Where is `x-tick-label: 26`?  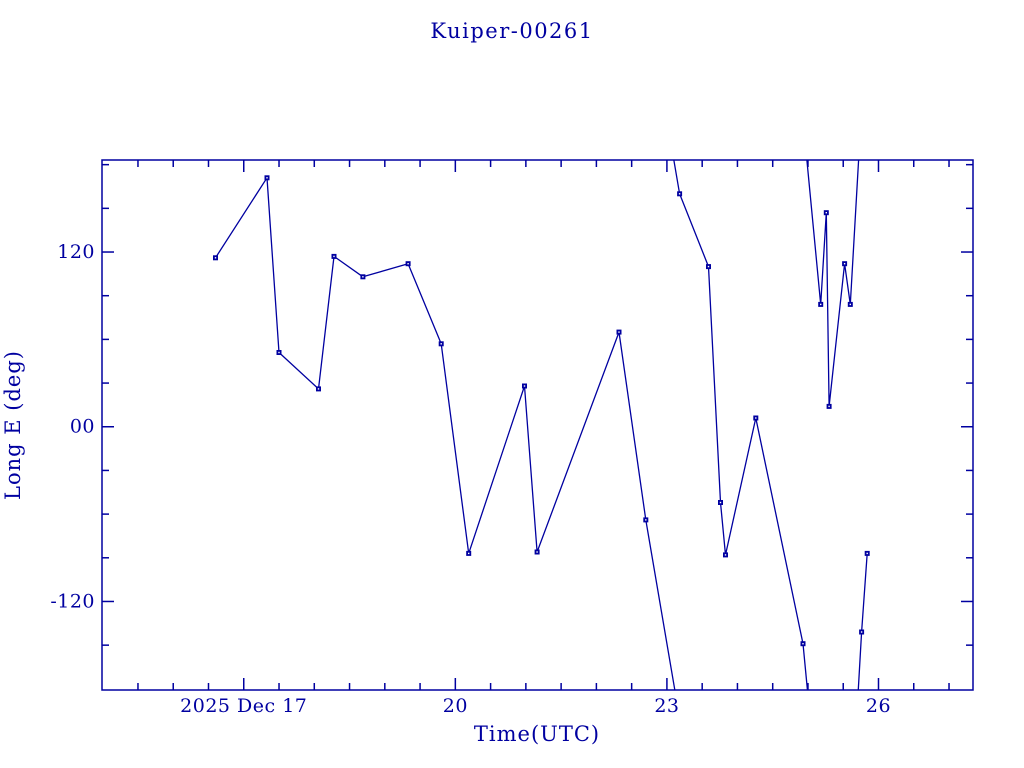
x-tick-label: 26 is located at coordinates (878, 706).